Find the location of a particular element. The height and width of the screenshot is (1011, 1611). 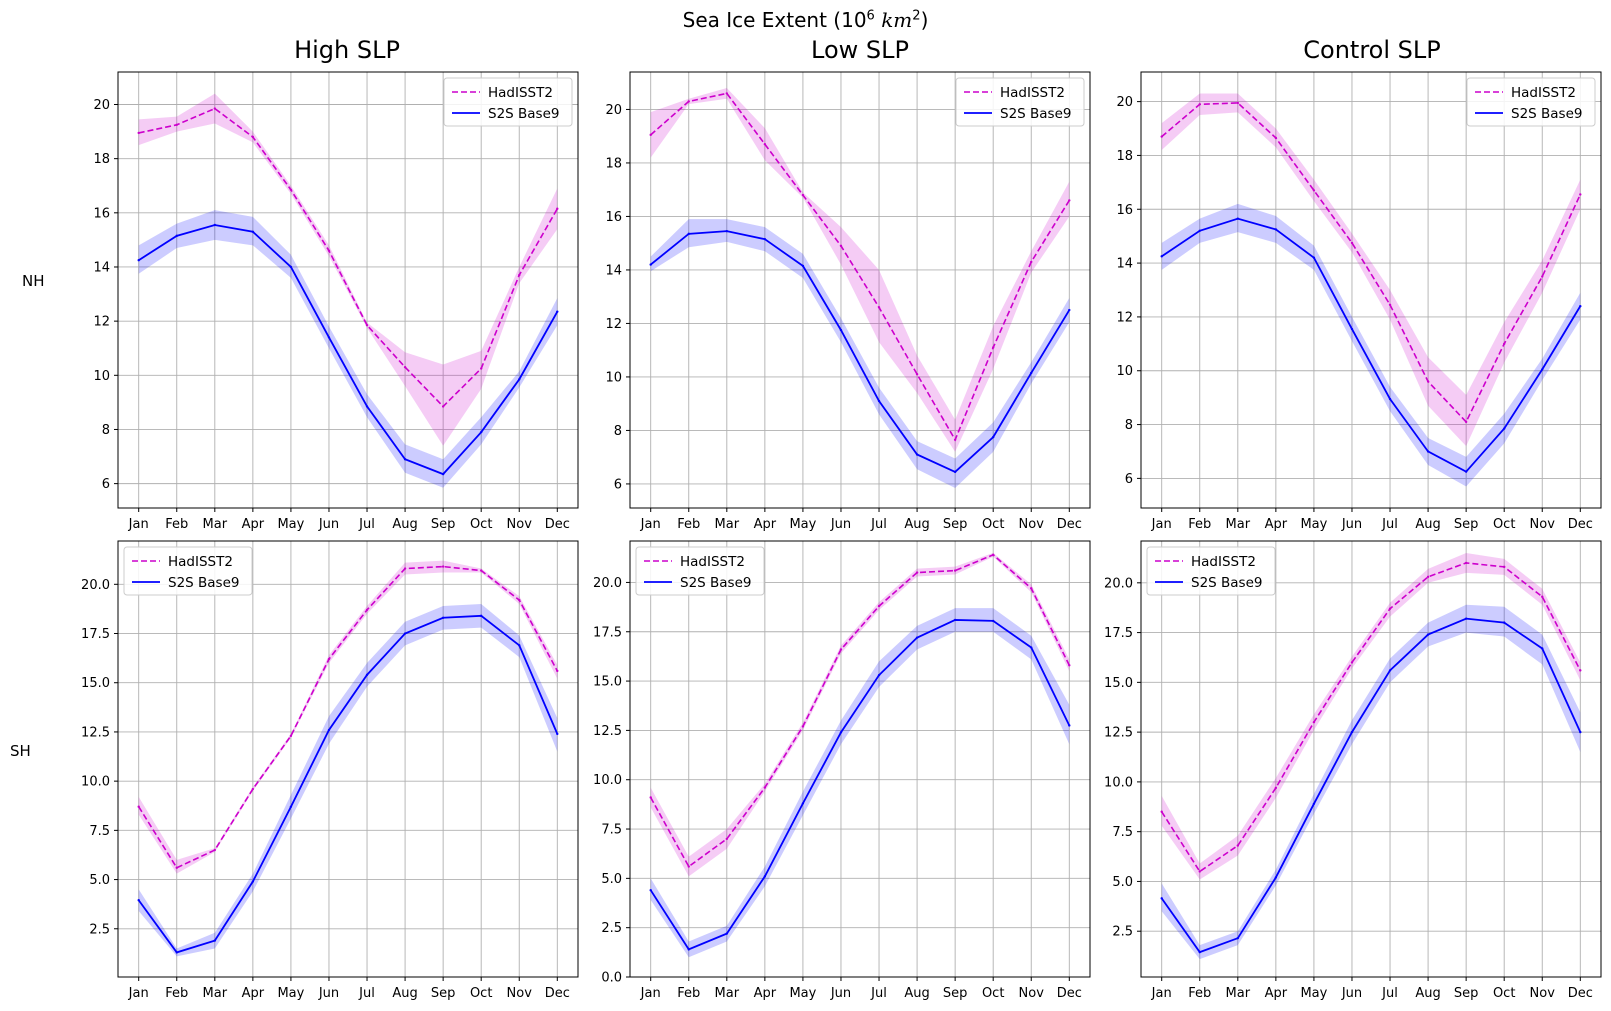

data-point-hadisst2-mar is located at coordinates (727, 839).